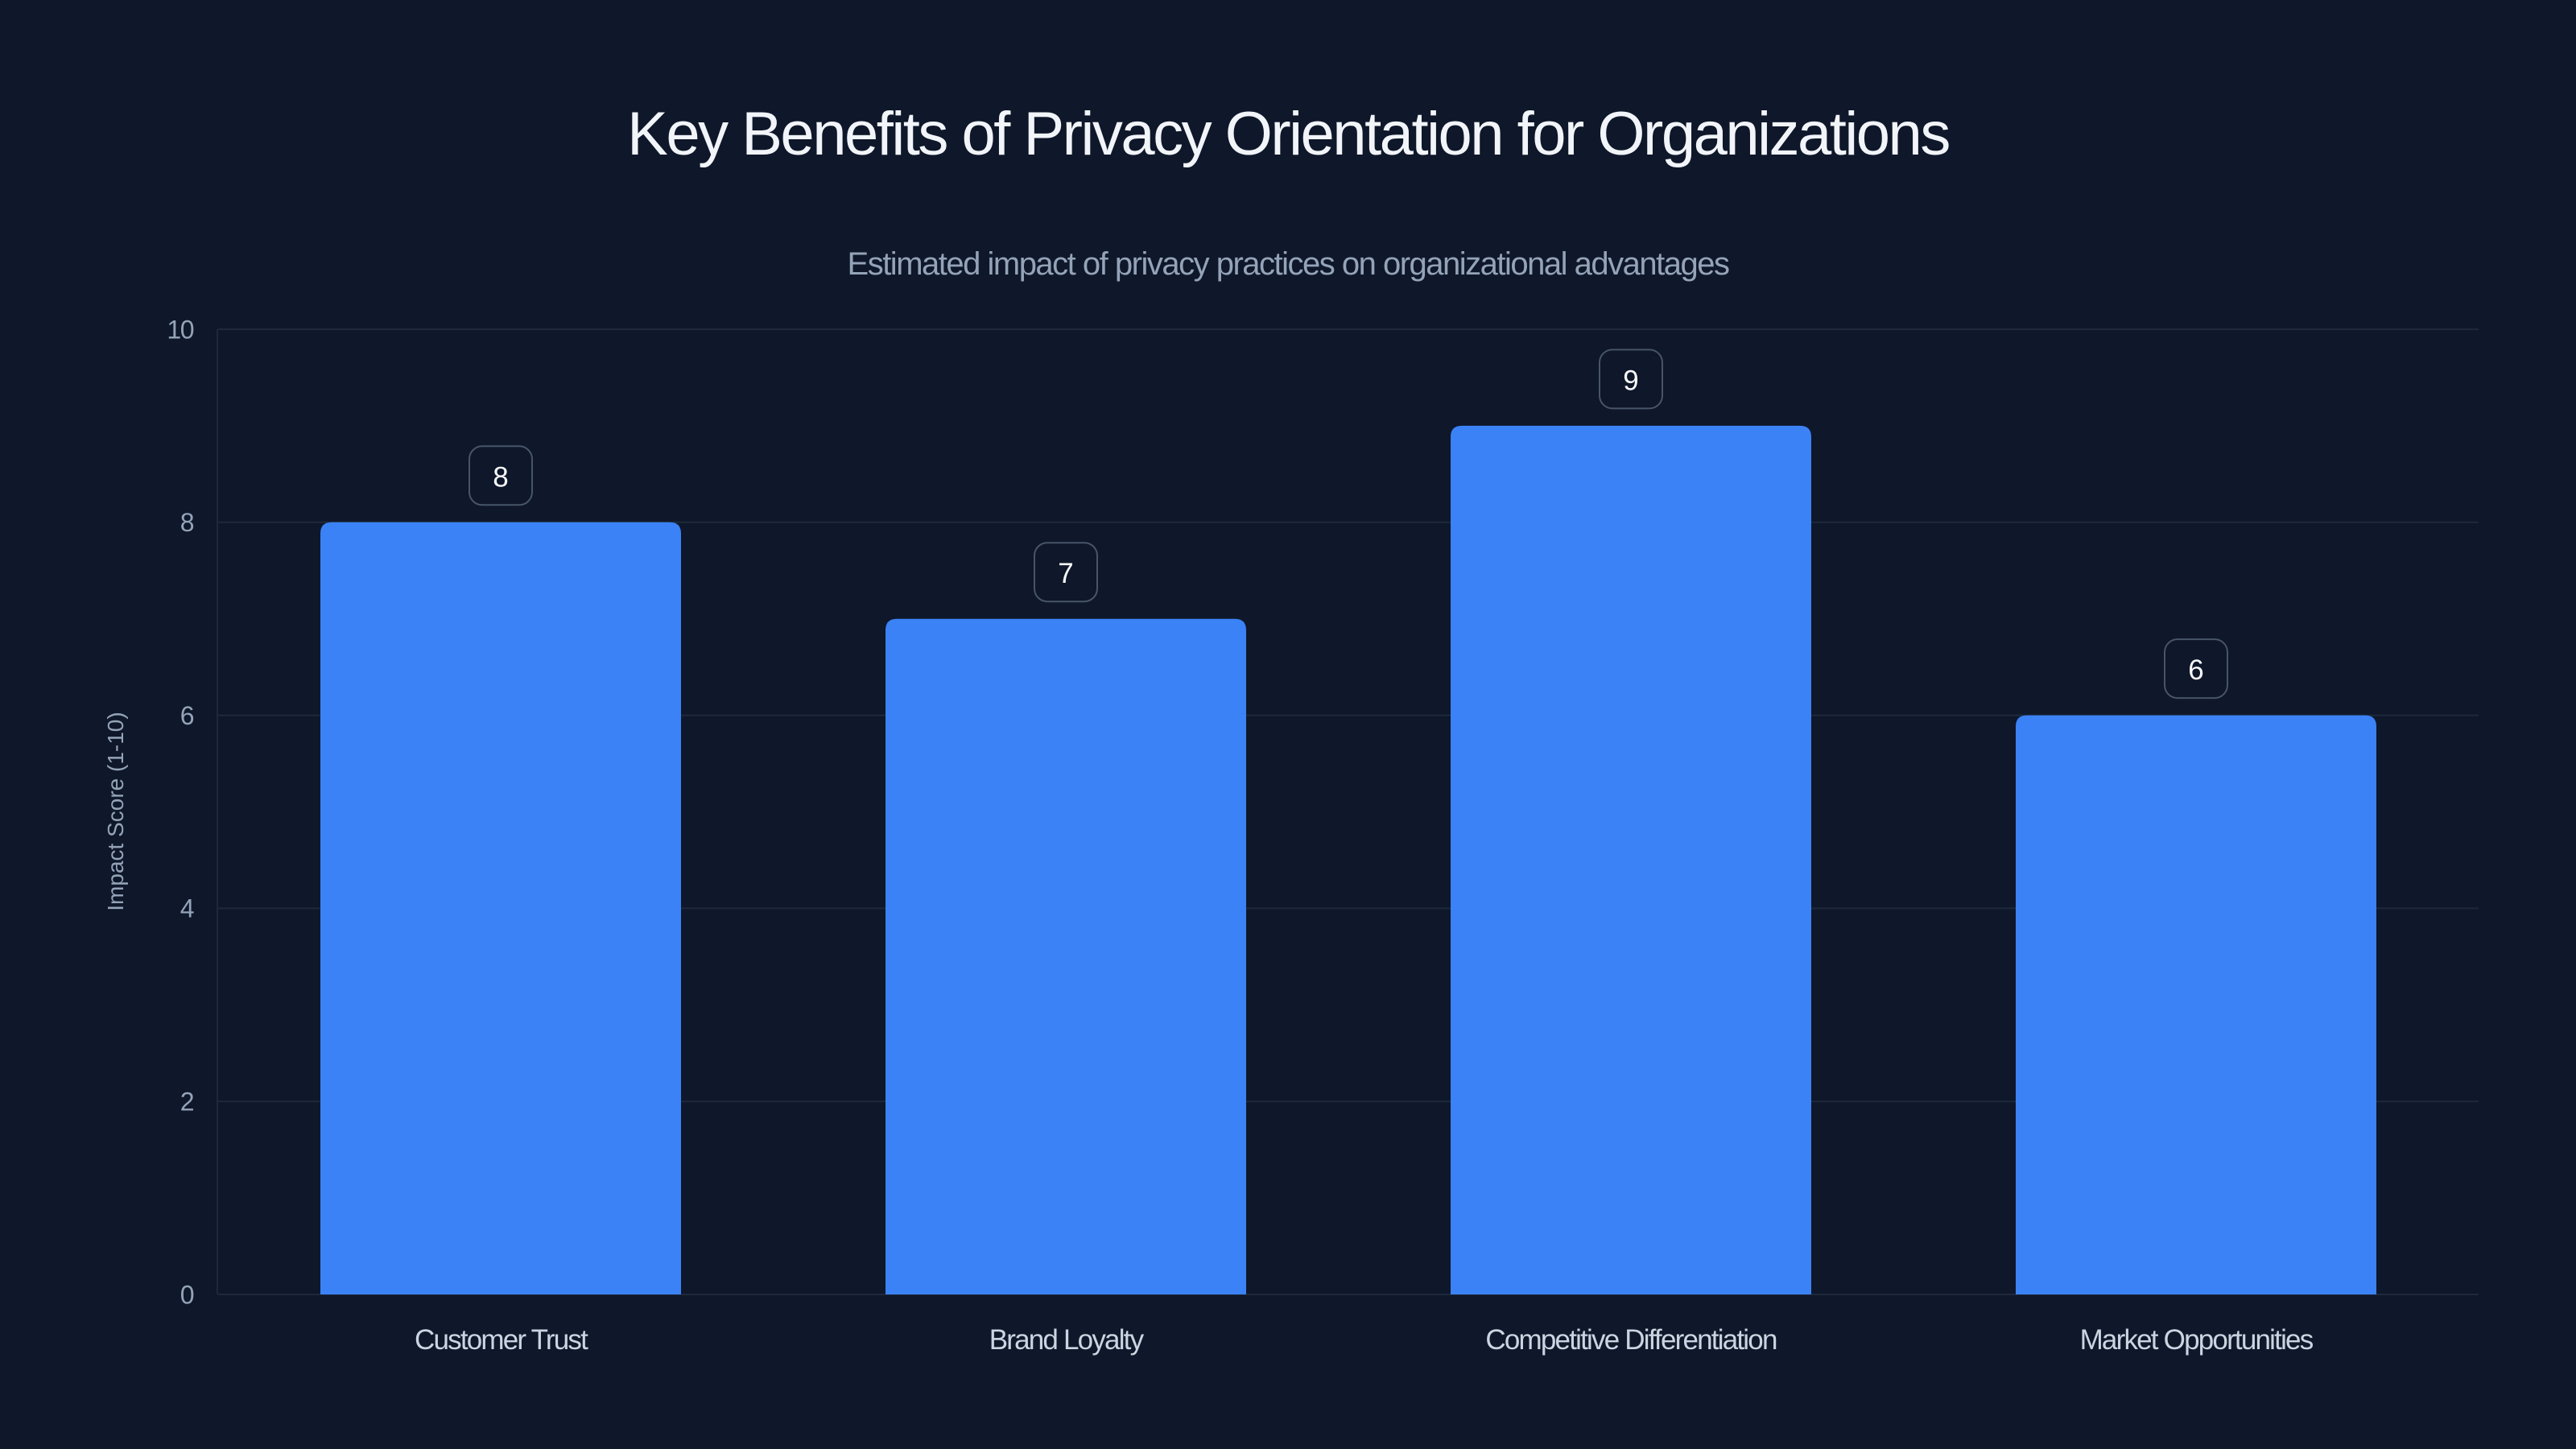 This screenshot has height=1449, width=2576. I want to click on svg-text: Brand Loyalty, so click(1067, 1340).